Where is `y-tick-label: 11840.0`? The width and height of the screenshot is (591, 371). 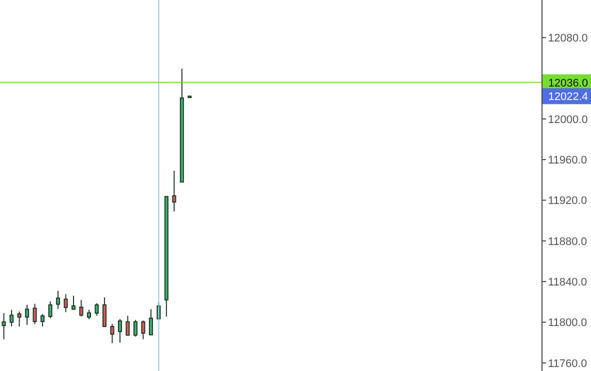
y-tick-label: 11840.0 is located at coordinates (567, 282).